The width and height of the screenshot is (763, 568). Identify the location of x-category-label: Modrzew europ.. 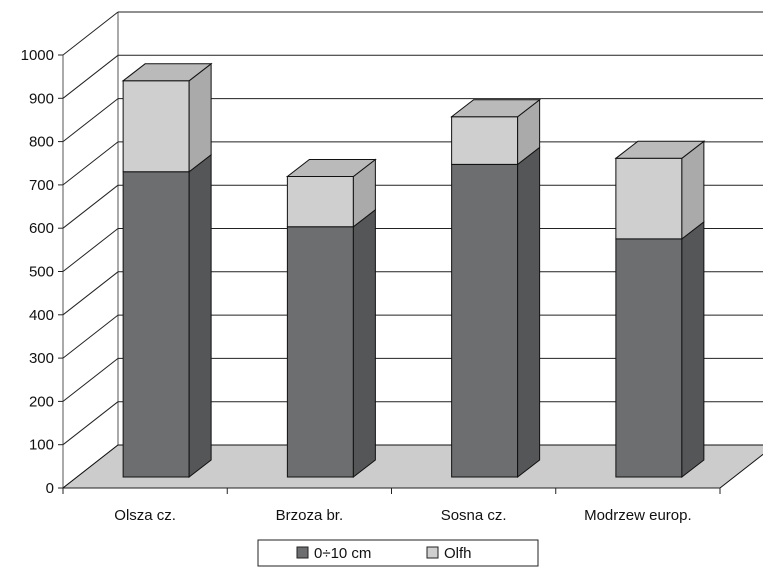
(638, 515).